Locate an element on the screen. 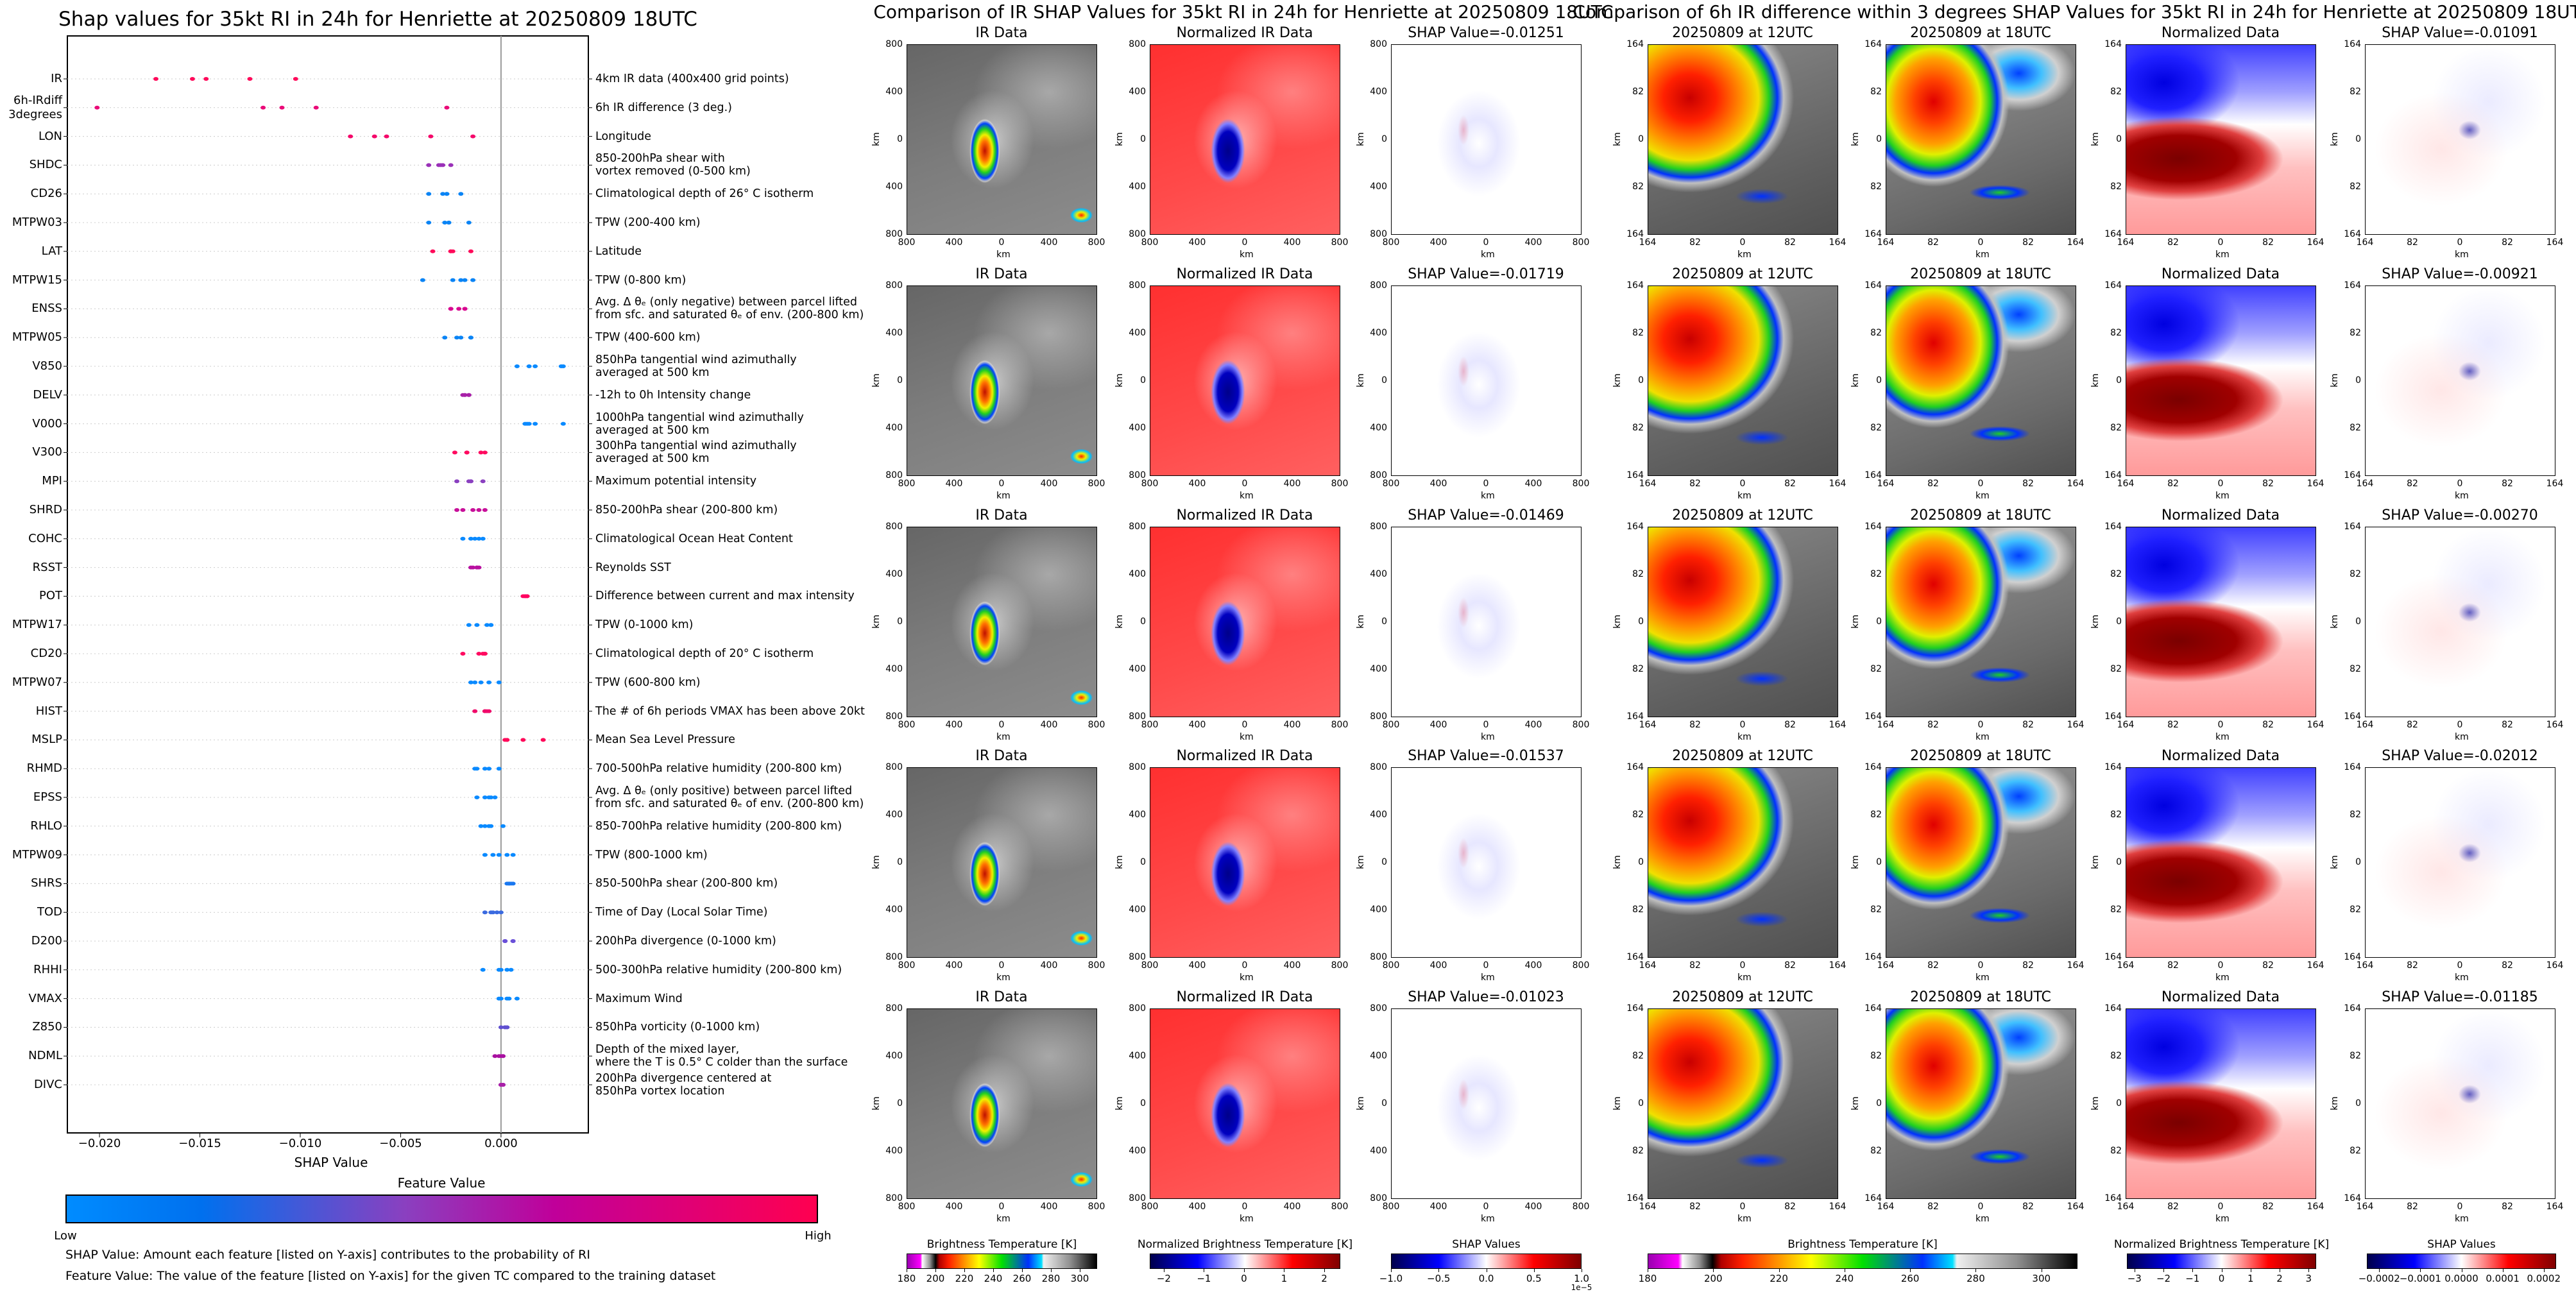 The image size is (2576, 1292). feature-description: Climatological Ocean Heat Content is located at coordinates (694, 538).